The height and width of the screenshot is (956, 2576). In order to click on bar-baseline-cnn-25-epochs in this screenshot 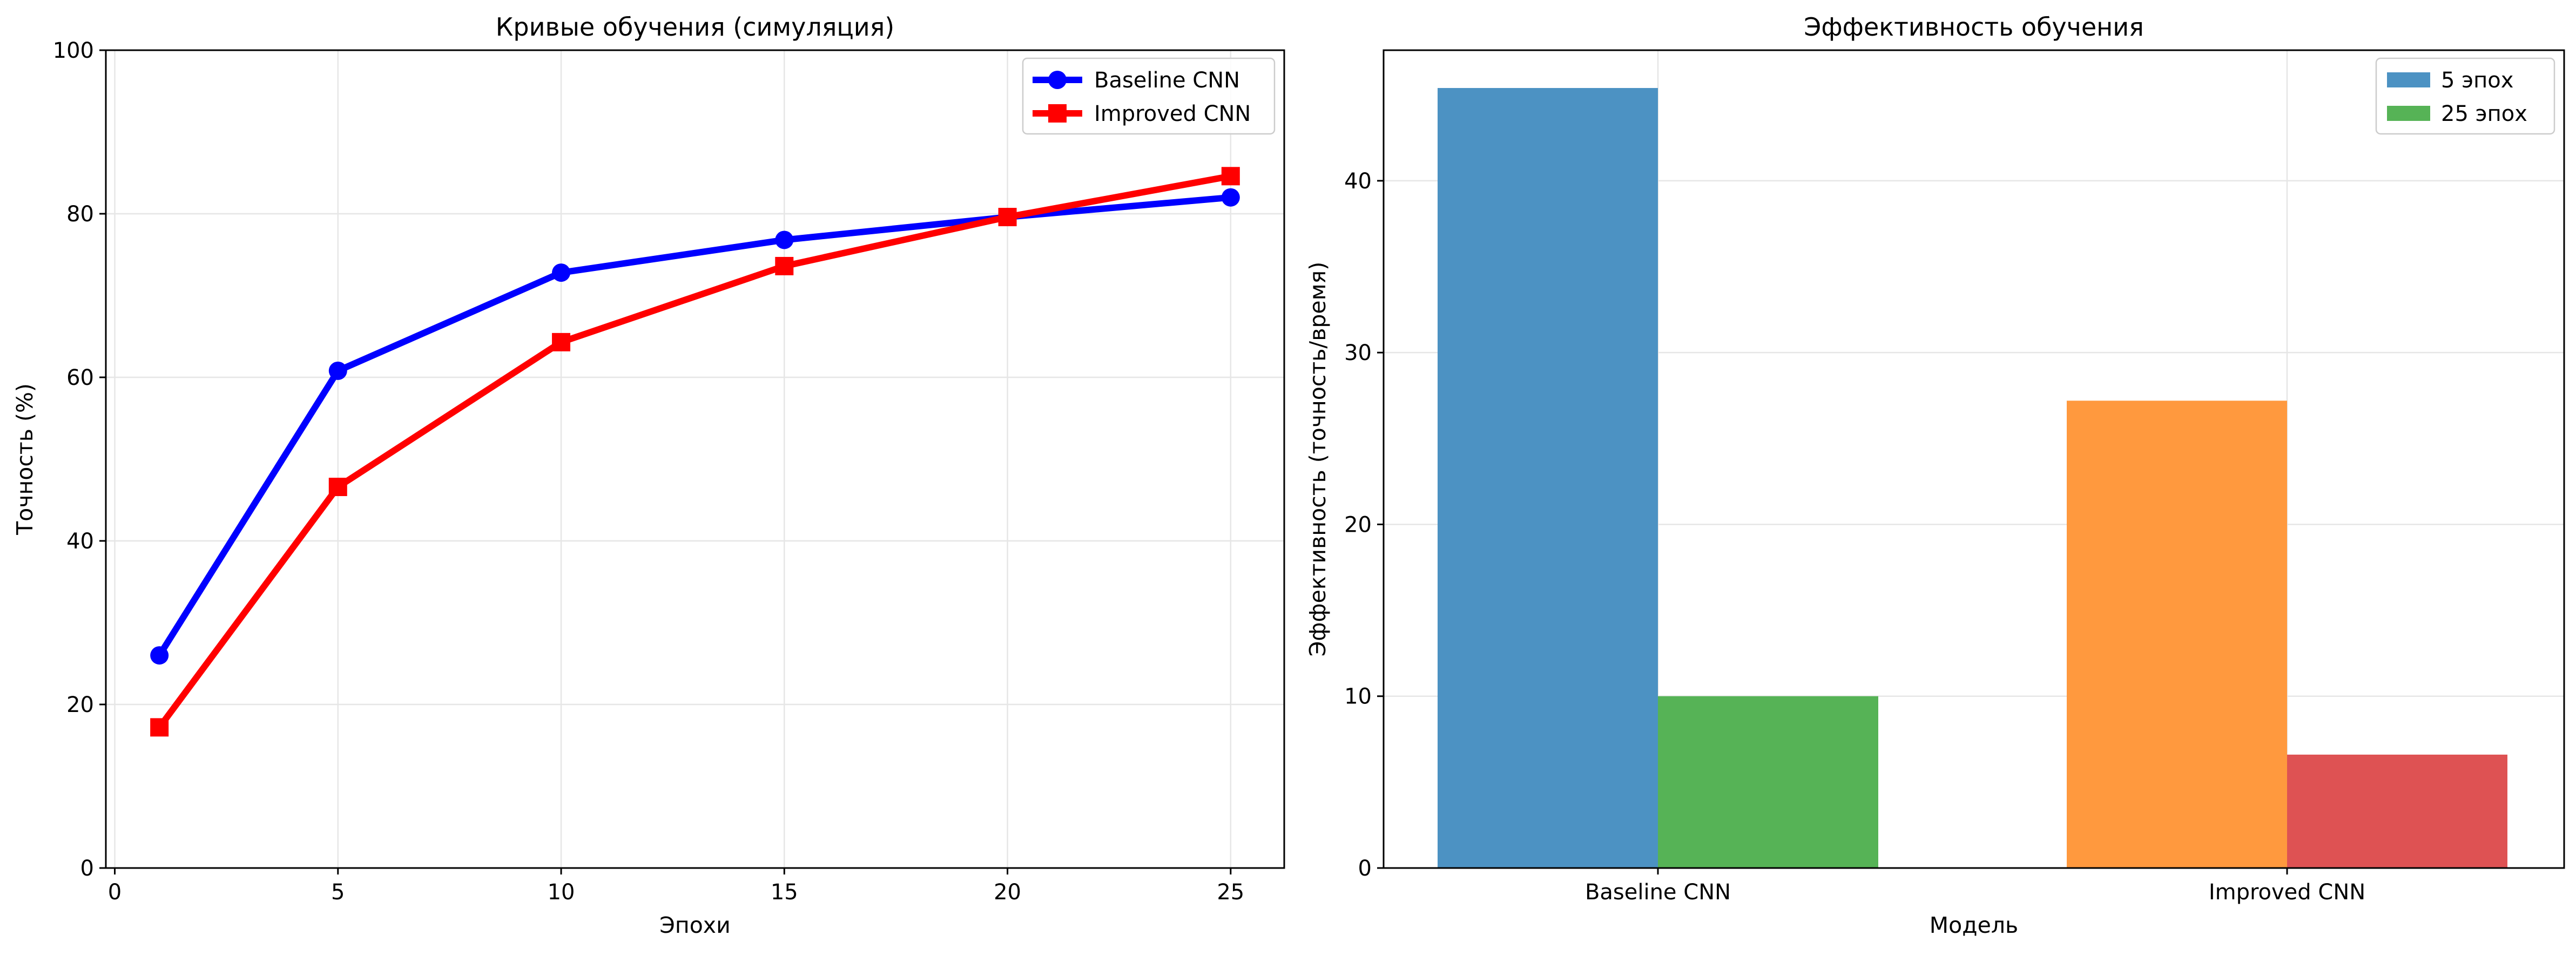, I will do `click(1768, 782)`.